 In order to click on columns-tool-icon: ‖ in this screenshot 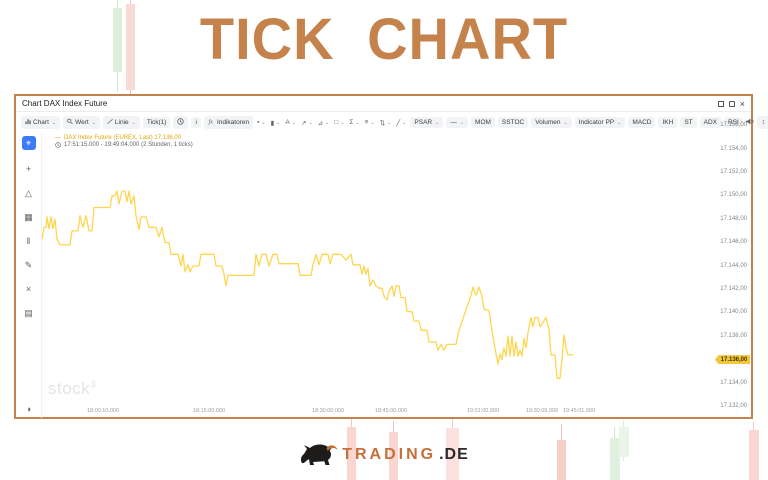, I will do `click(28, 241)`.